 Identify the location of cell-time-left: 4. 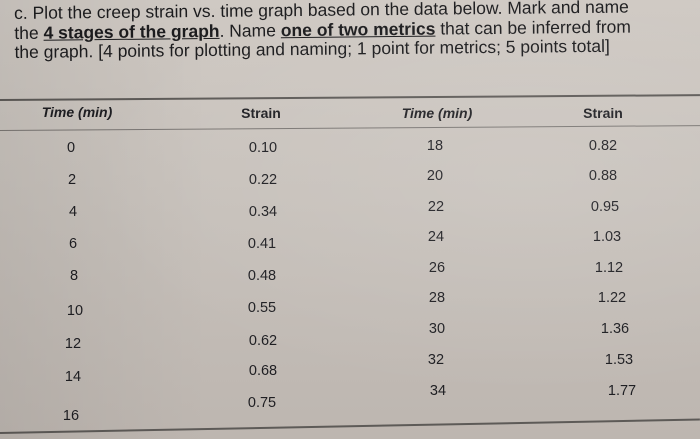
(73, 212).